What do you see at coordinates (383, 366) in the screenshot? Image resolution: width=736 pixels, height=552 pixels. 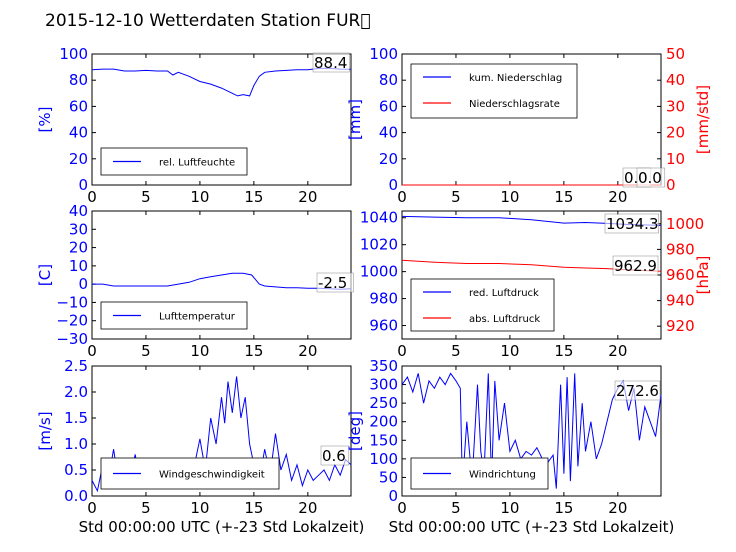 I see `y-tick-label: 350` at bounding box center [383, 366].